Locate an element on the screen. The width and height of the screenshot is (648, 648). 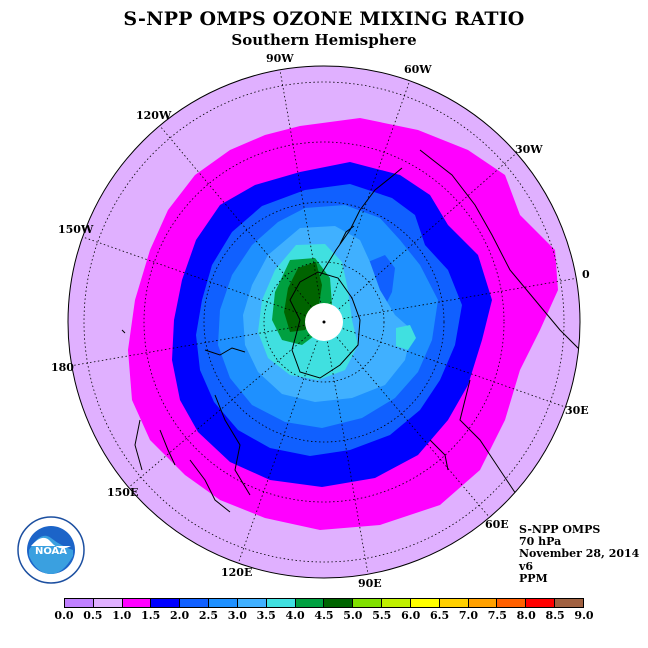
lon-label-180: 180 is located at coordinates (62, 367).